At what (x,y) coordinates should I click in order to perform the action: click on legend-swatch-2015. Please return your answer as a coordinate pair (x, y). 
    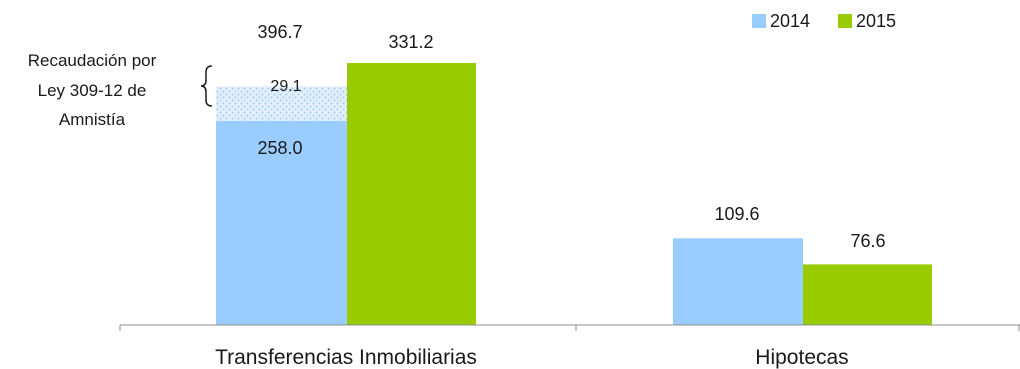
    Looking at the image, I should click on (845, 21).